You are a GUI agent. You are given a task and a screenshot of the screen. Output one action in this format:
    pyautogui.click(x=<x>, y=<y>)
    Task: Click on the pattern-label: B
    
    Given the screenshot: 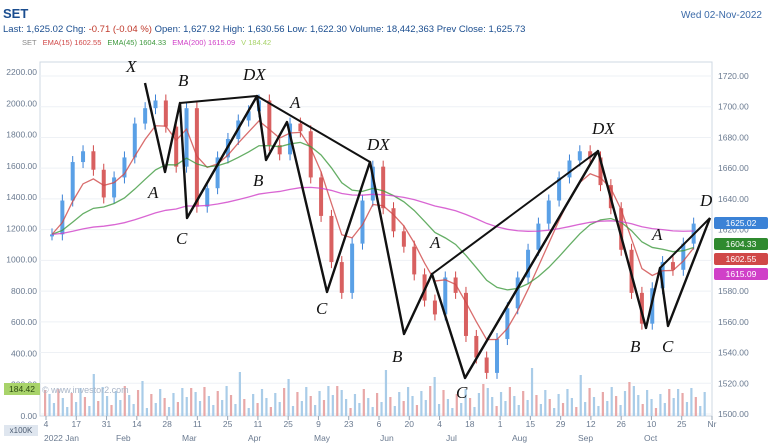 What is the action you would take?
    pyautogui.click(x=397, y=356)
    